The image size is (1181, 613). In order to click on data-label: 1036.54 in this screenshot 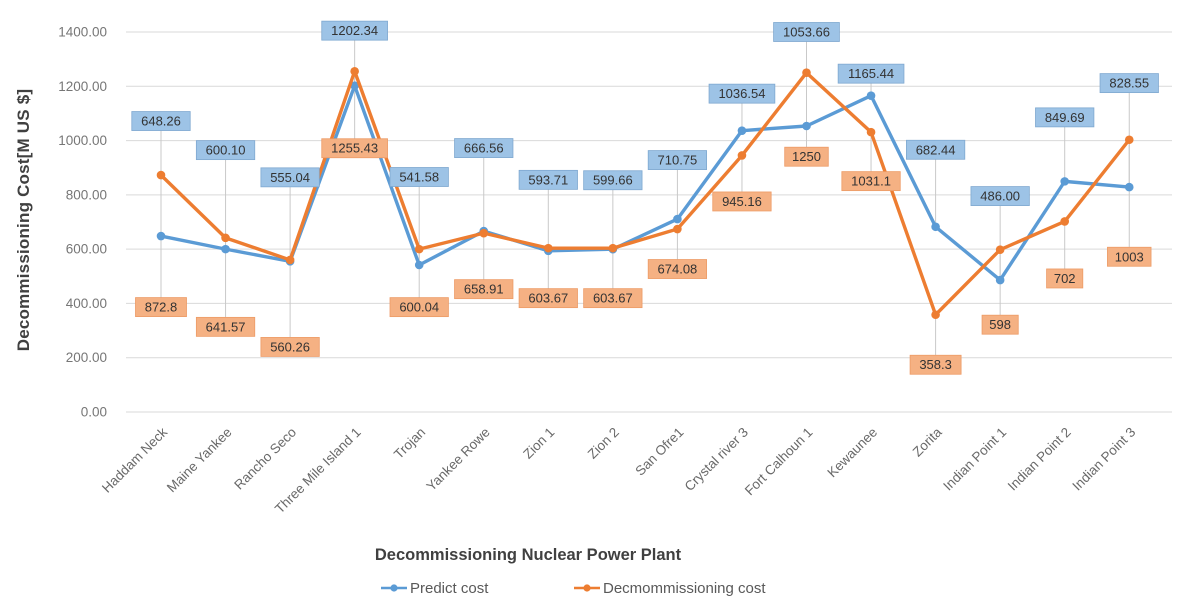, I will do `click(741, 93)`.